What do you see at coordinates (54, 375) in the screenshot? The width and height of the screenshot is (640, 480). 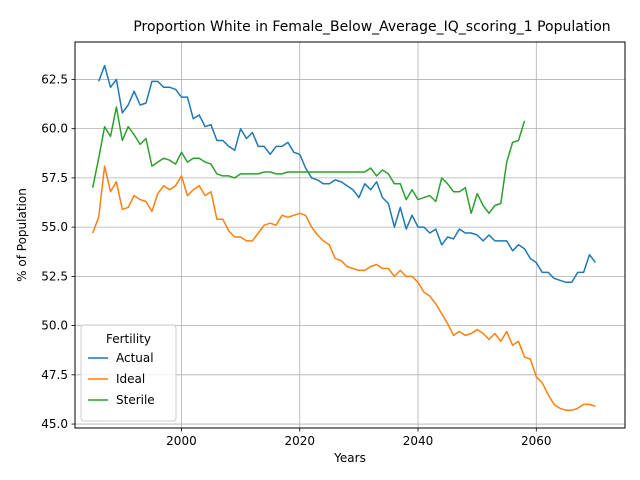 I see `y-tick-label: 47.5` at bounding box center [54, 375].